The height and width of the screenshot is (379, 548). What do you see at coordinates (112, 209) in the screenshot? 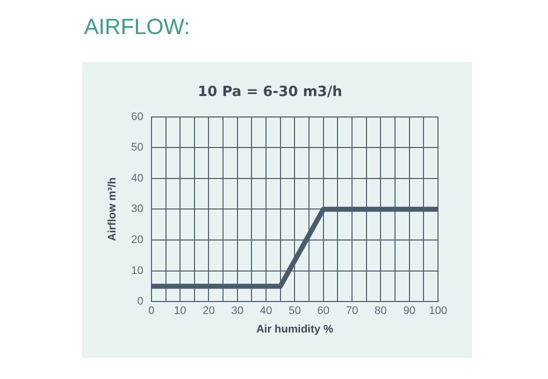
I see `y-axis-title: Airflow m³/h` at bounding box center [112, 209].